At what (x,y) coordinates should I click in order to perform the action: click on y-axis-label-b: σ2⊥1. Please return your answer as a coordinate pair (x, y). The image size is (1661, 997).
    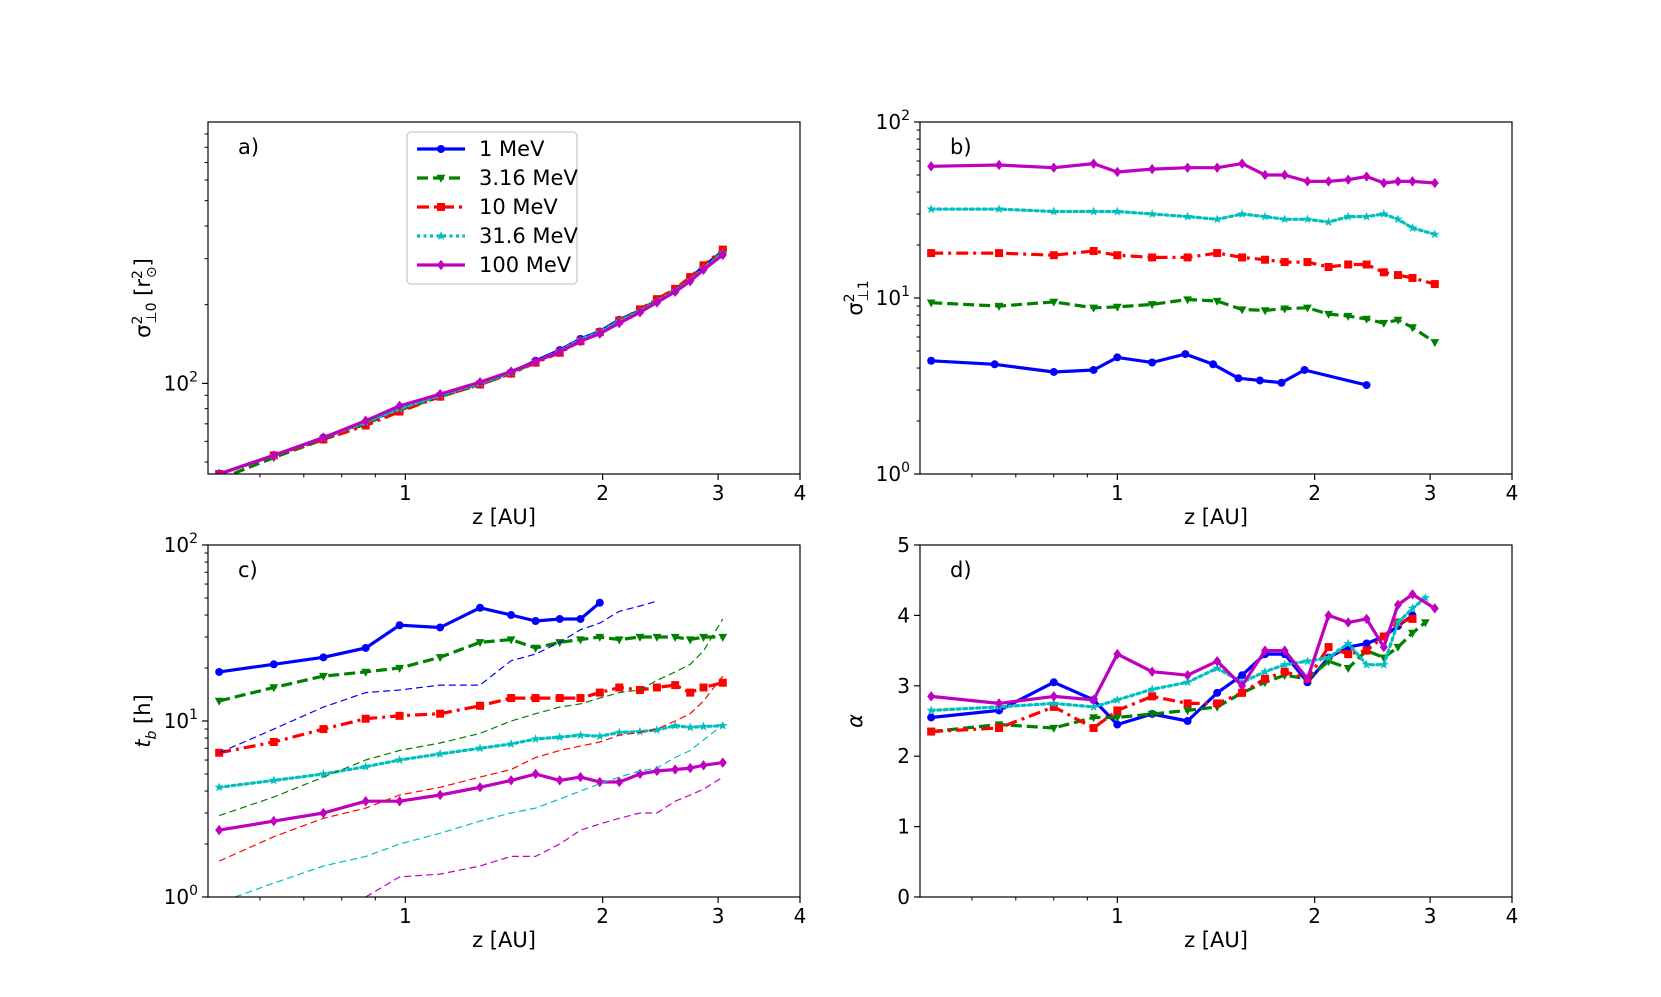
    Looking at the image, I should click on (857, 297).